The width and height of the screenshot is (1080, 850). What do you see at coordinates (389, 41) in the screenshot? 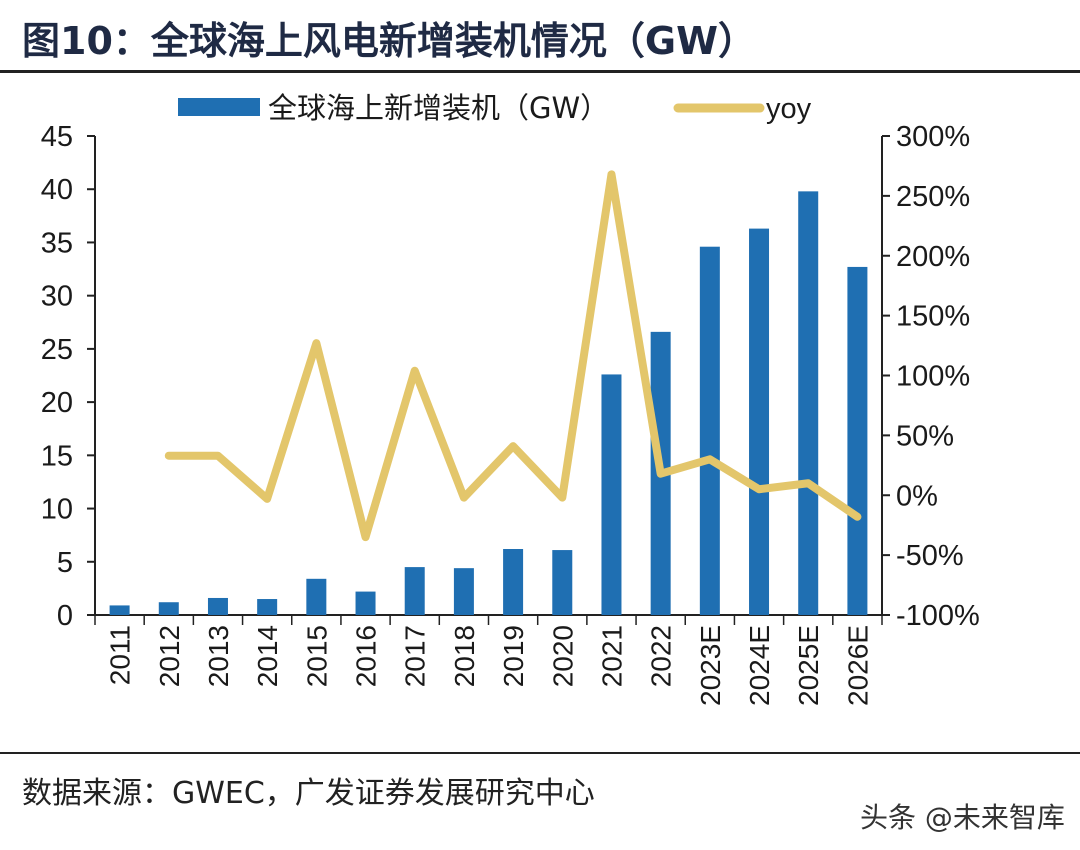
I see `chart-title: 图10：全球海上风电新增装机情况（GW）` at bounding box center [389, 41].